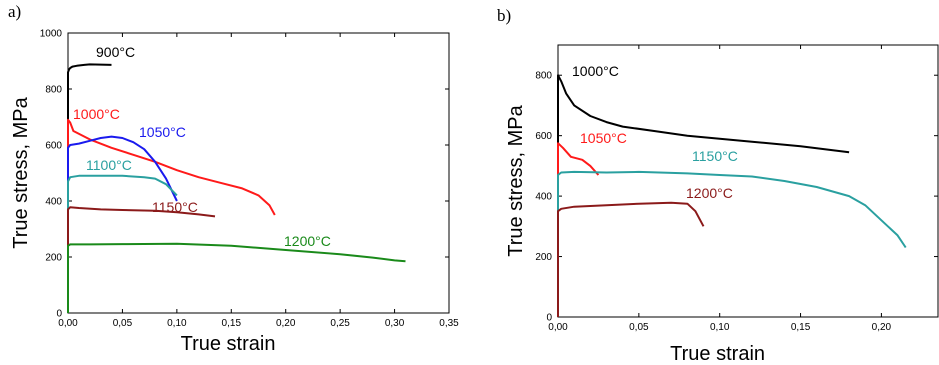 The height and width of the screenshot is (365, 939). Describe the element at coordinates (14, 11) in the screenshot. I see `panel-label: a)` at that location.